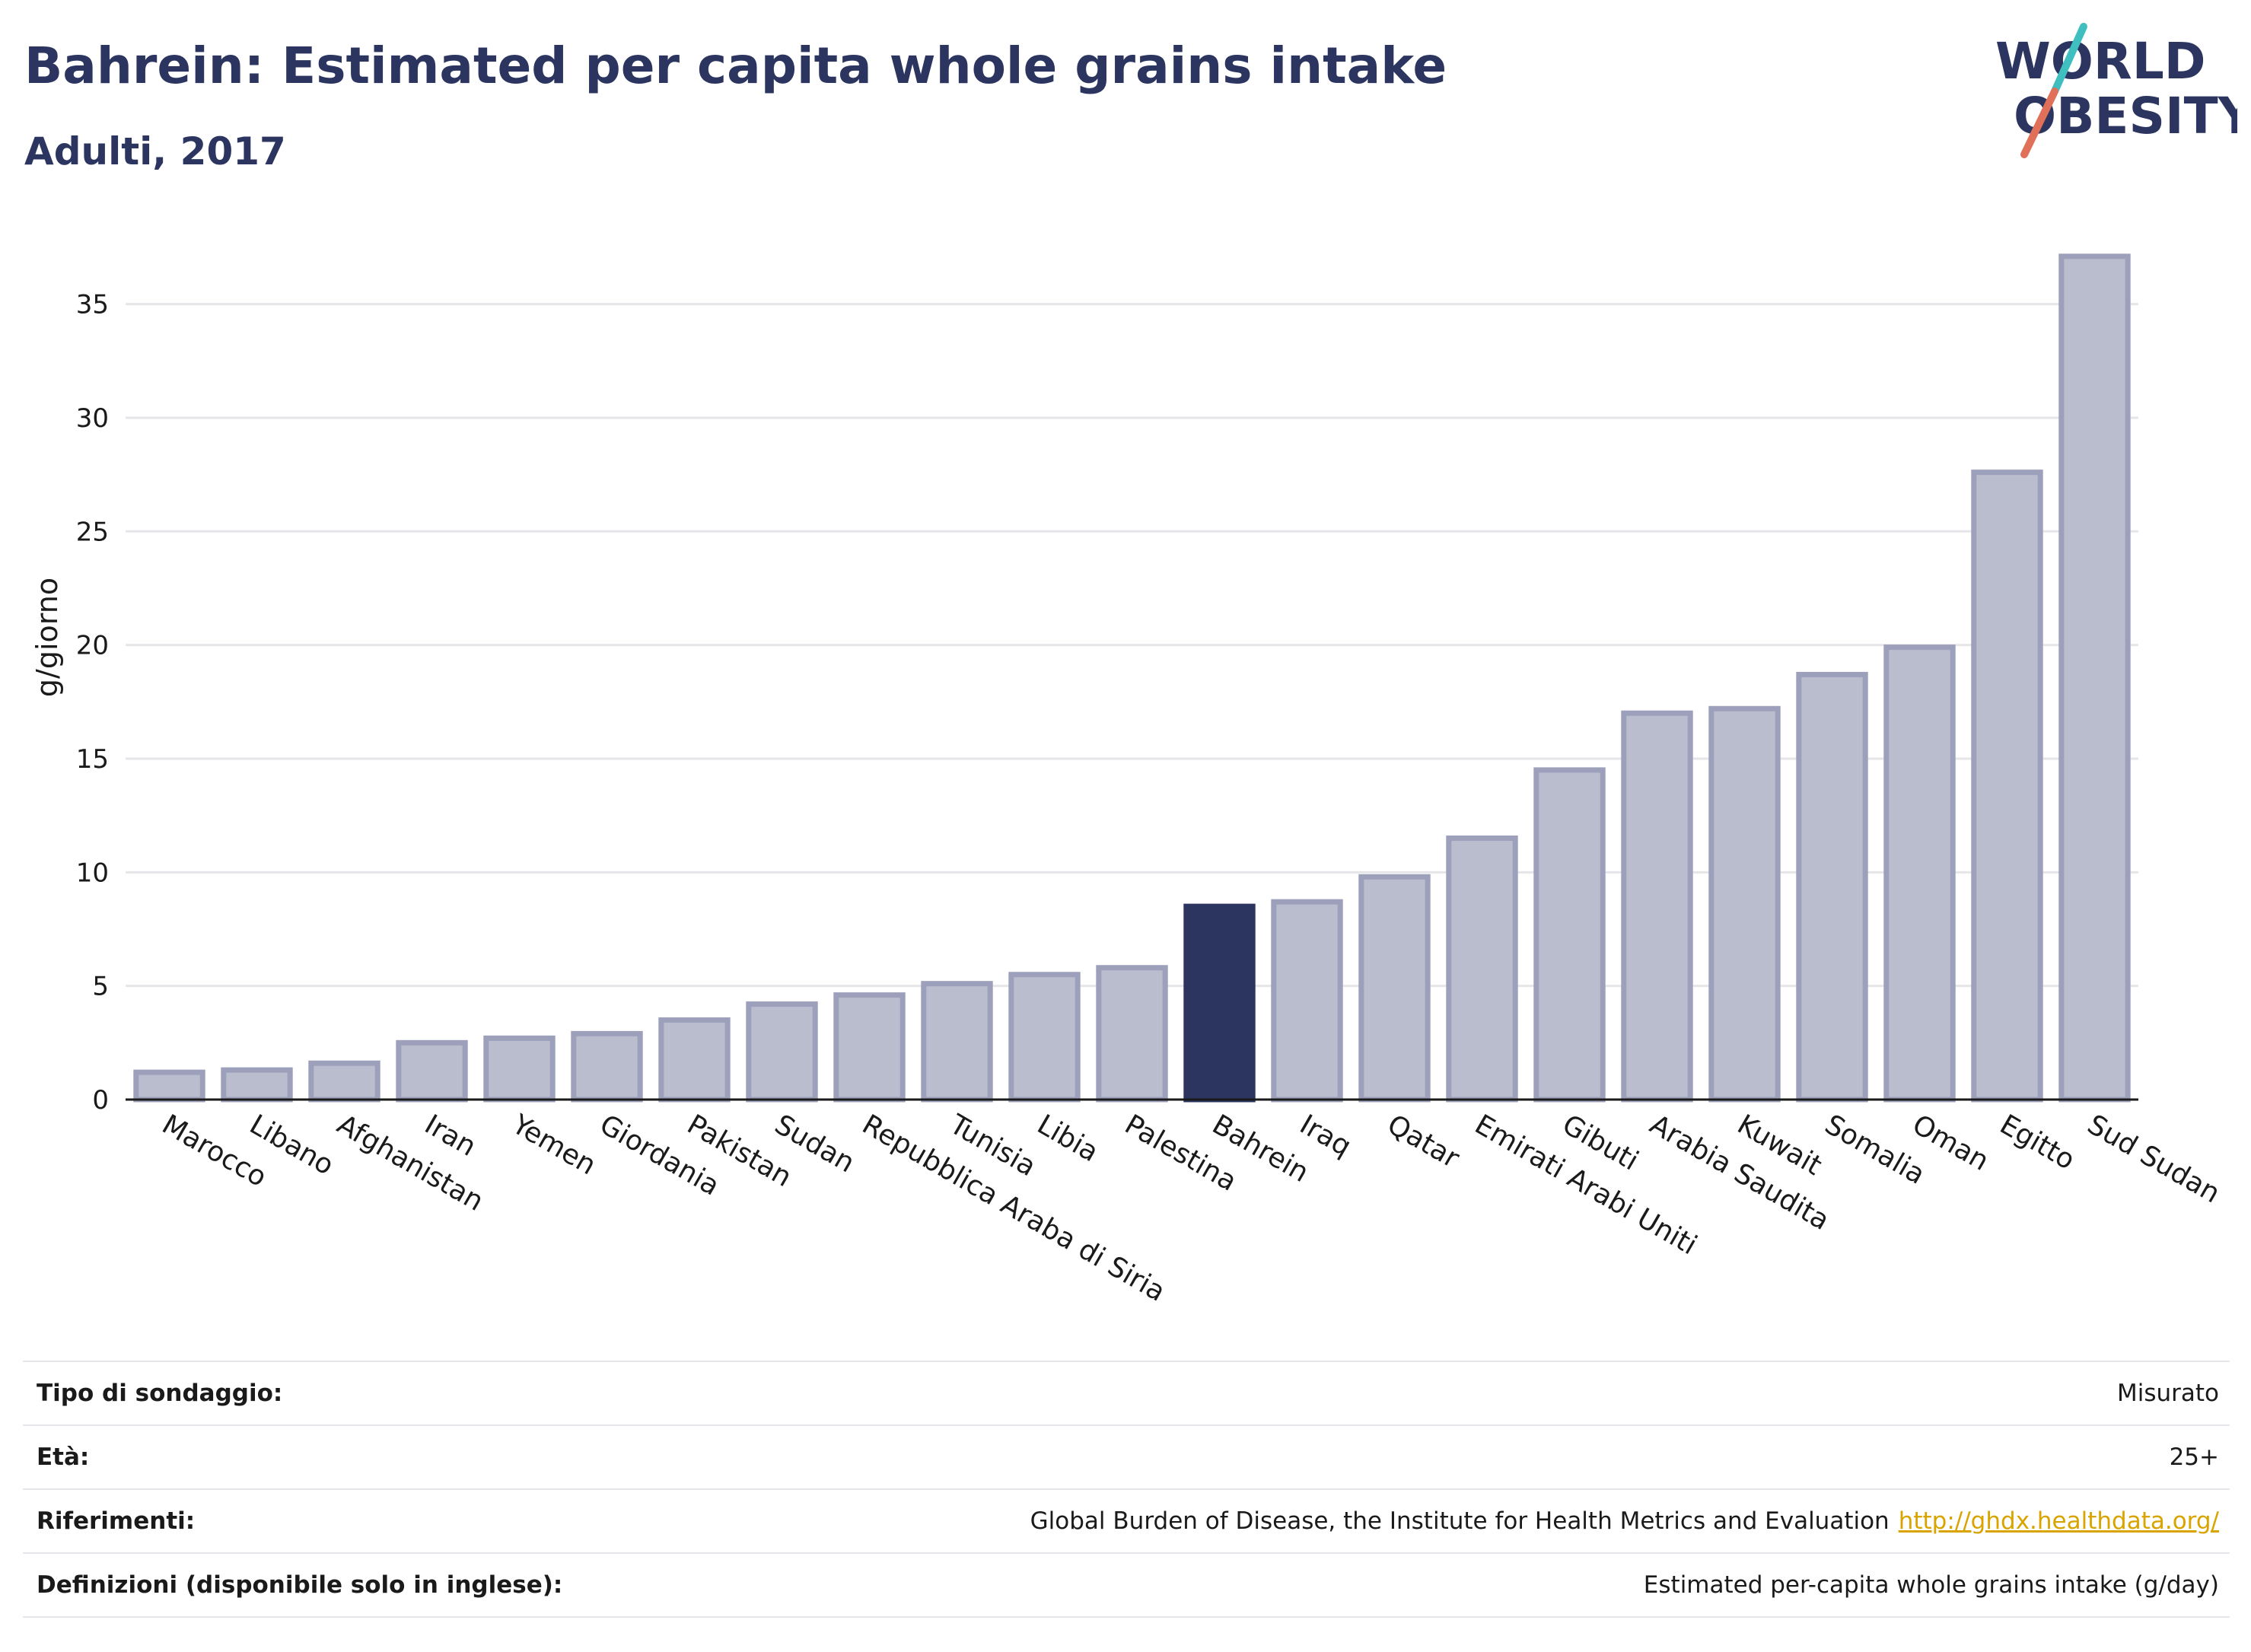 Image resolution: width=2251 pixels, height=1652 pixels. I want to click on bar-kuwait, so click(1744, 904).